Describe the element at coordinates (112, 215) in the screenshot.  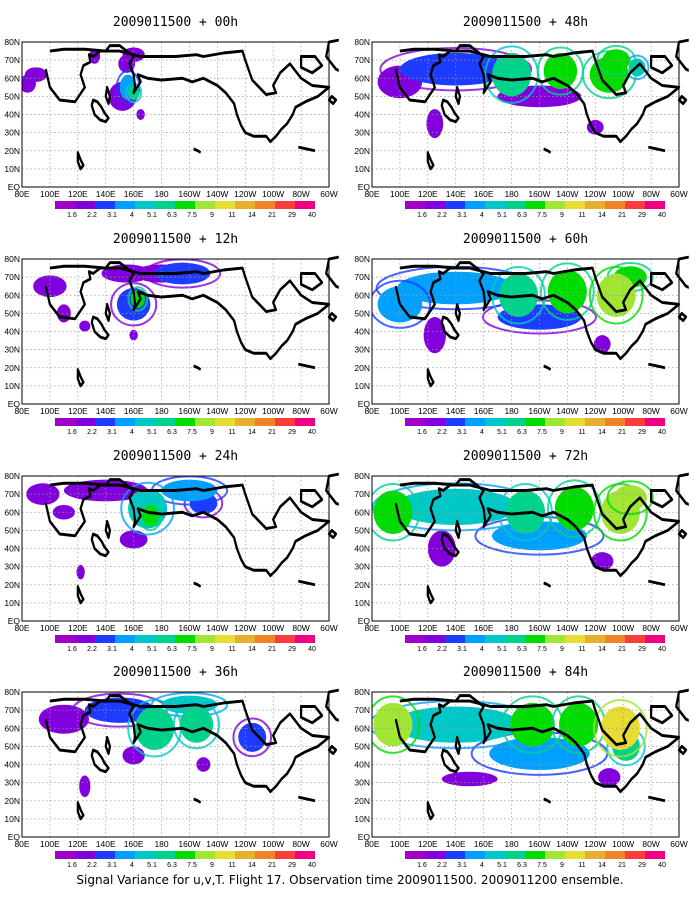
I see `colorbar-label: 3.1` at that location.